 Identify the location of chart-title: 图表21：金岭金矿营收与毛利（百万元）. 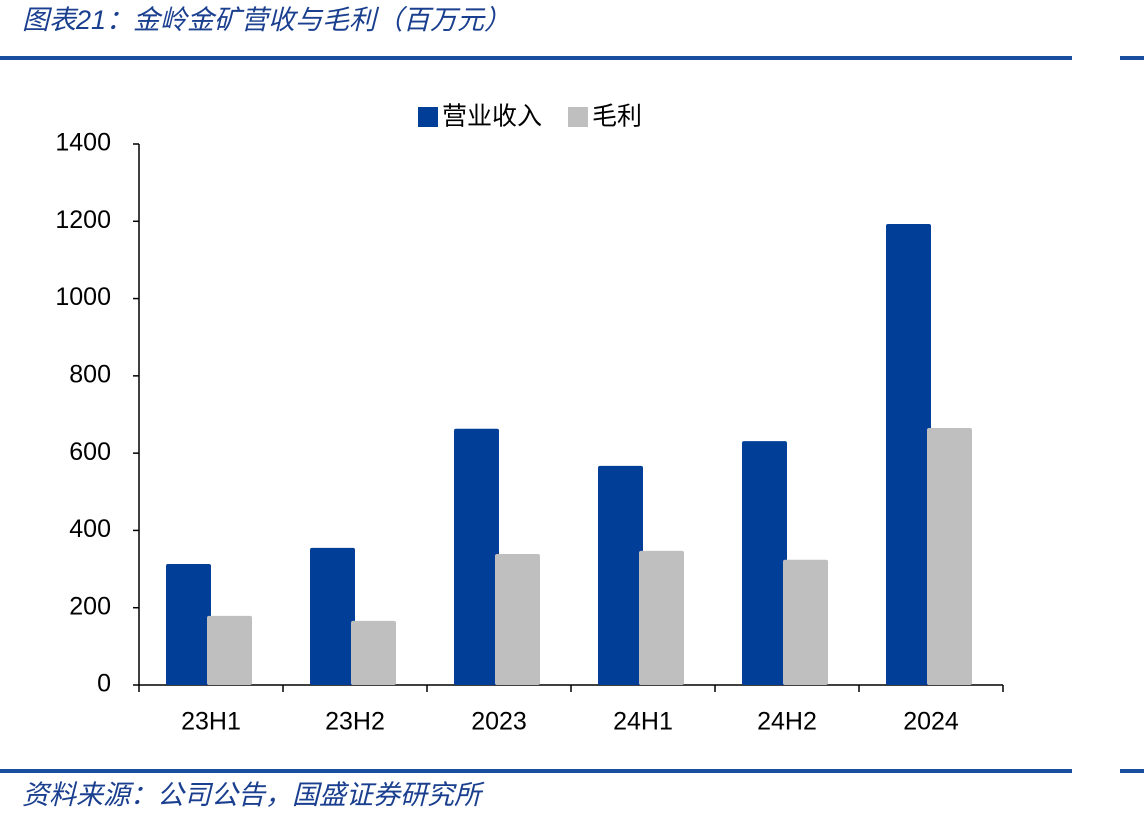
(266, 20).